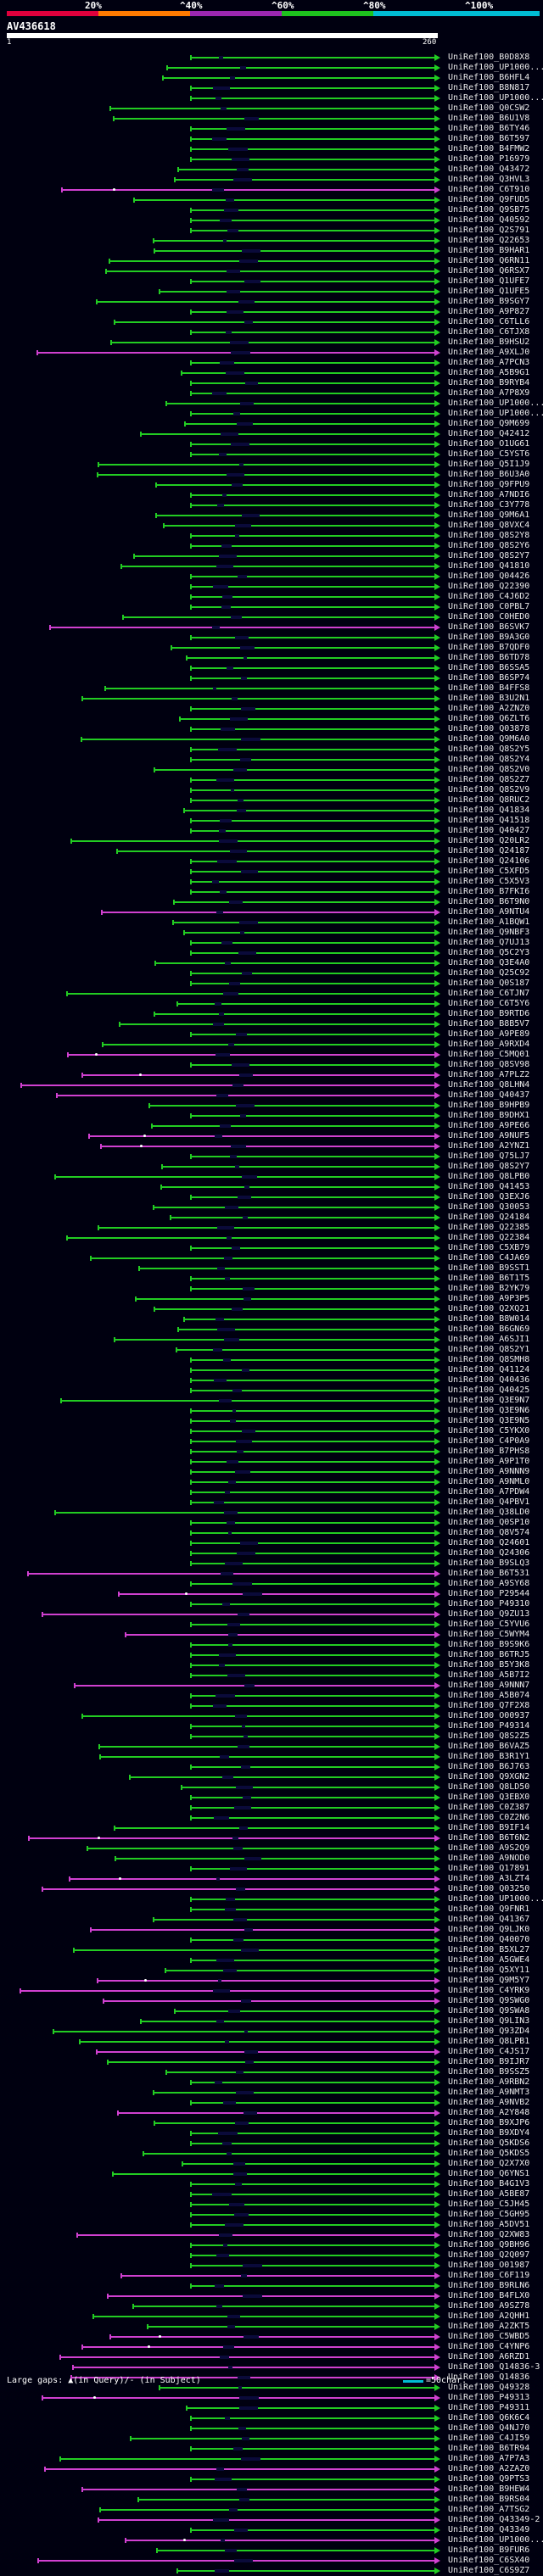 The width and height of the screenshot is (543, 2576). I want to click on hit-label: UniRef100_Q5KDS5, so click(489, 2153).